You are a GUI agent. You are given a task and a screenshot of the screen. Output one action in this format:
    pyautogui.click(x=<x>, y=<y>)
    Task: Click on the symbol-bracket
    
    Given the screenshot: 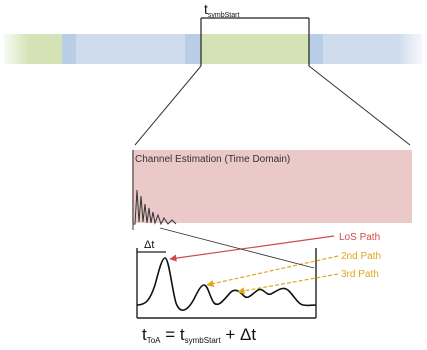 What is the action you would take?
    pyautogui.click(x=255, y=41)
    